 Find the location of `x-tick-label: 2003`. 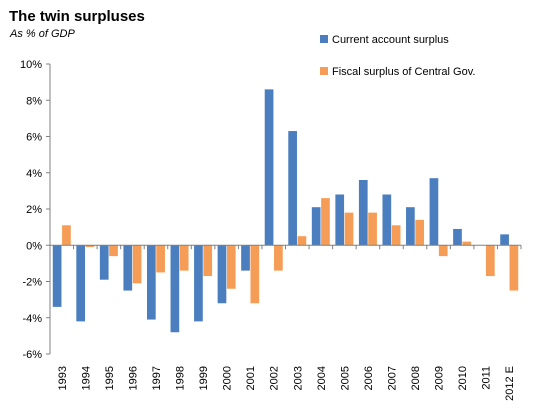

x-tick-label: 2003 is located at coordinates (298, 378).